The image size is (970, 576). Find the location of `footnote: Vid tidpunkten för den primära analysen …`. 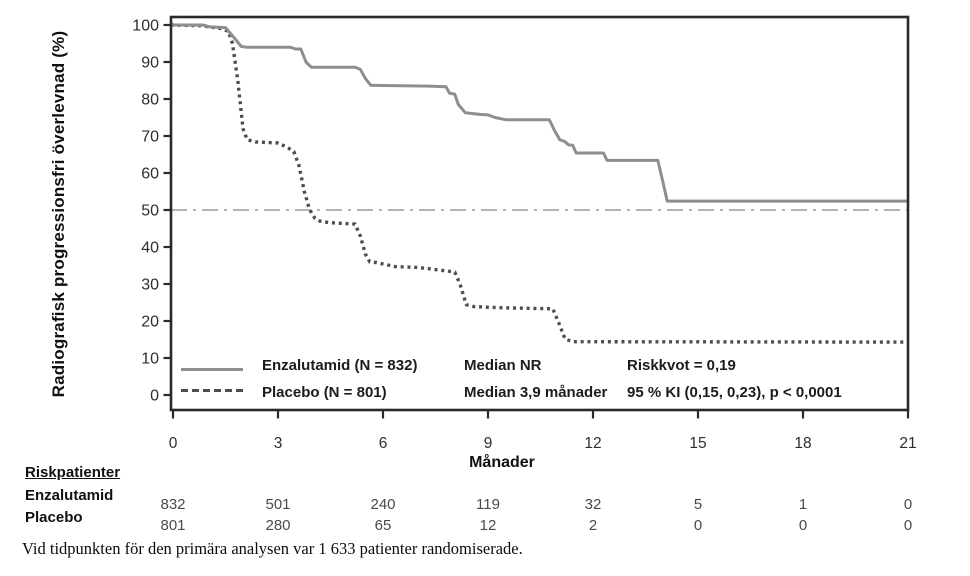

footnote: Vid tidpunkten för den primära analysen … is located at coordinates (272, 548).